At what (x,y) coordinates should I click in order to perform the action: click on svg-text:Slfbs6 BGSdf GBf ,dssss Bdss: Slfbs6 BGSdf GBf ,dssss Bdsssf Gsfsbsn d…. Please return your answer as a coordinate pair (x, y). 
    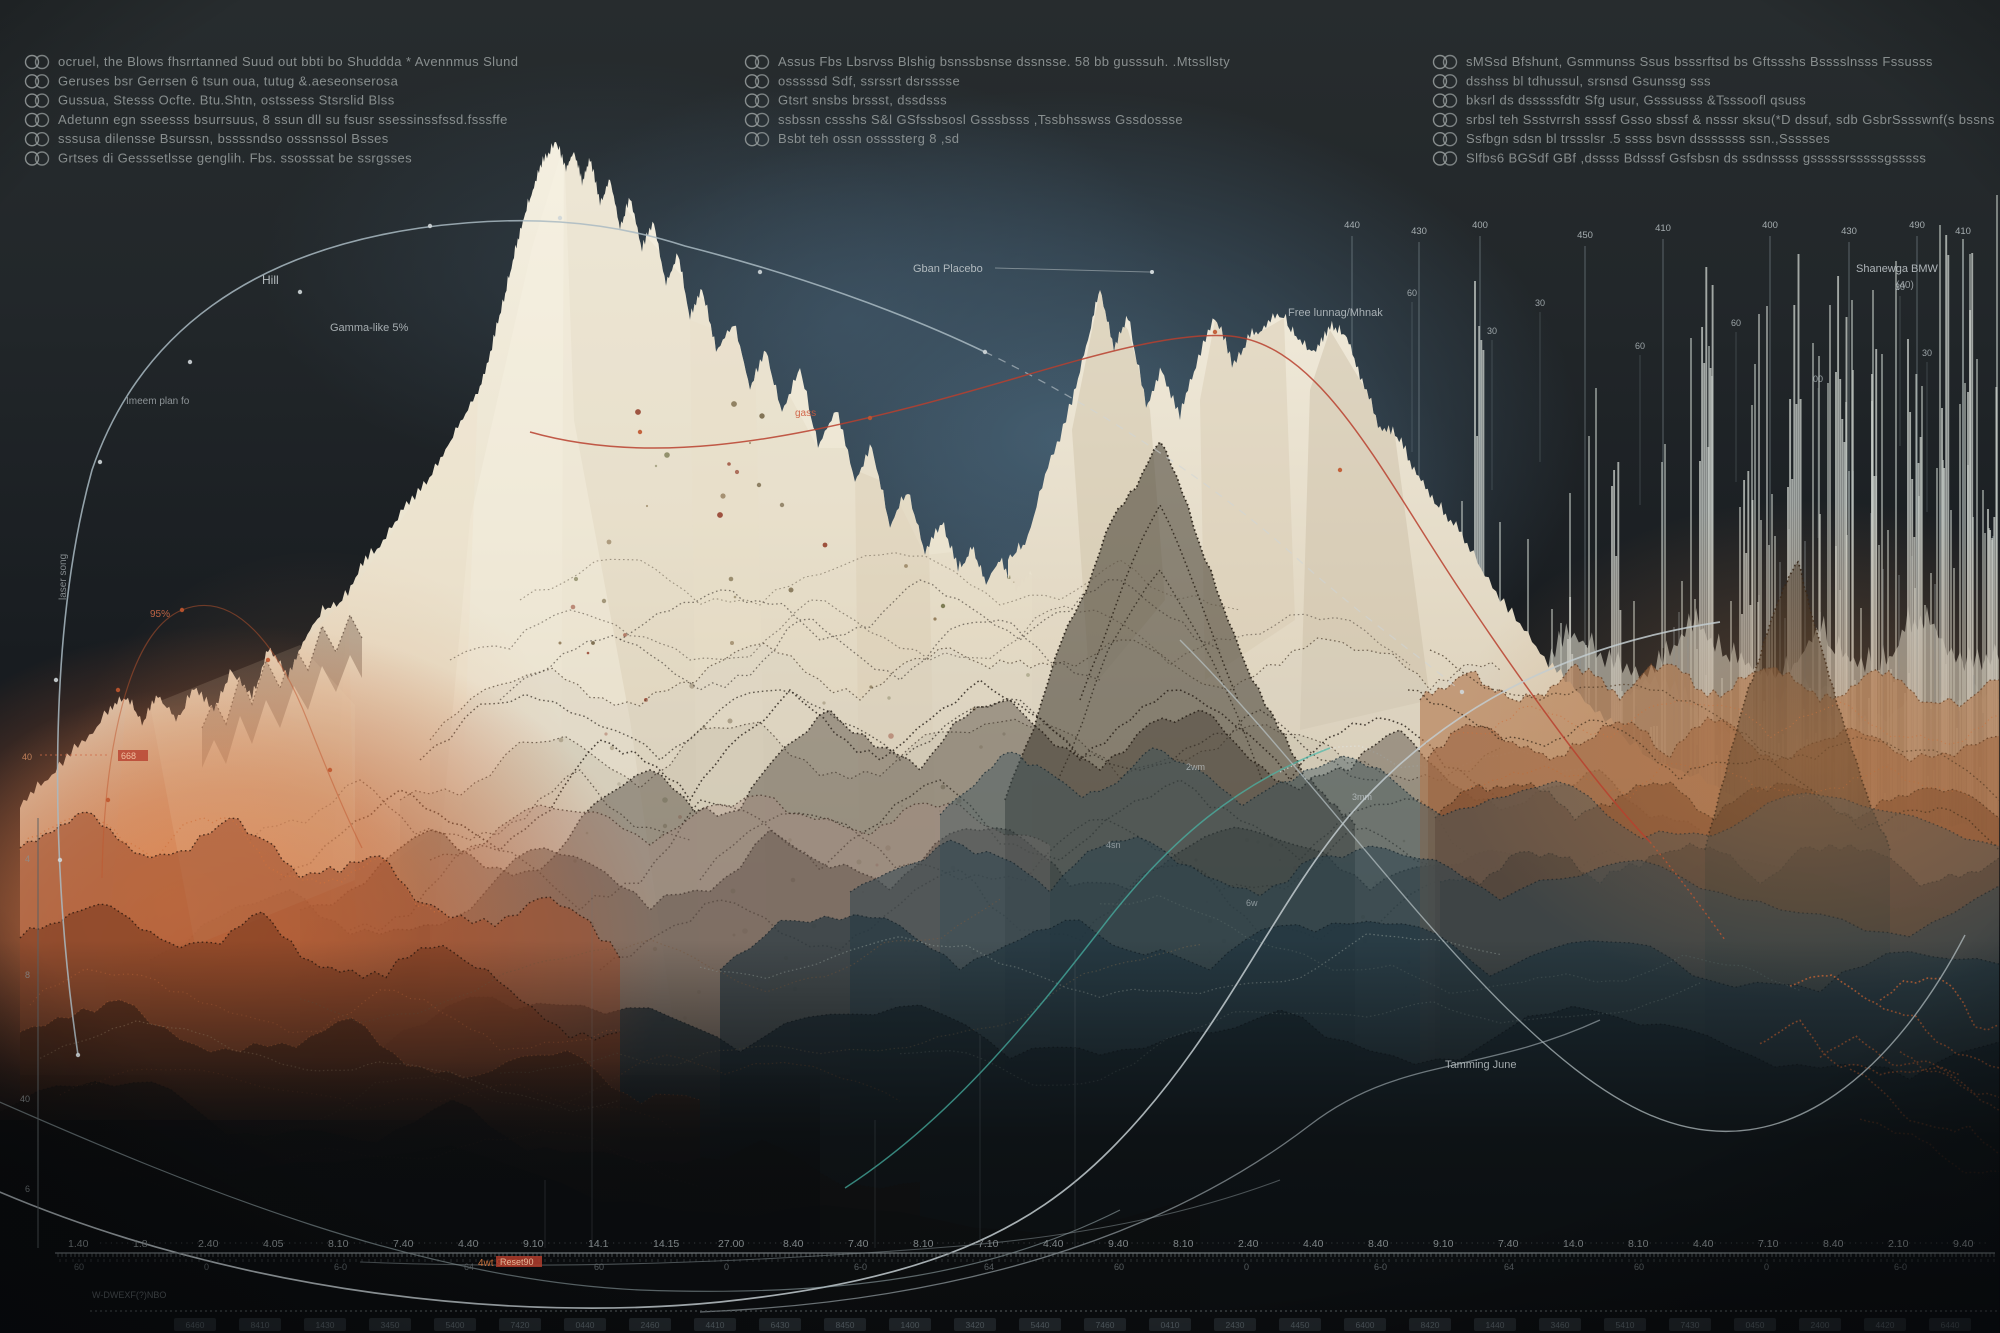
    Looking at the image, I should click on (1696, 158).